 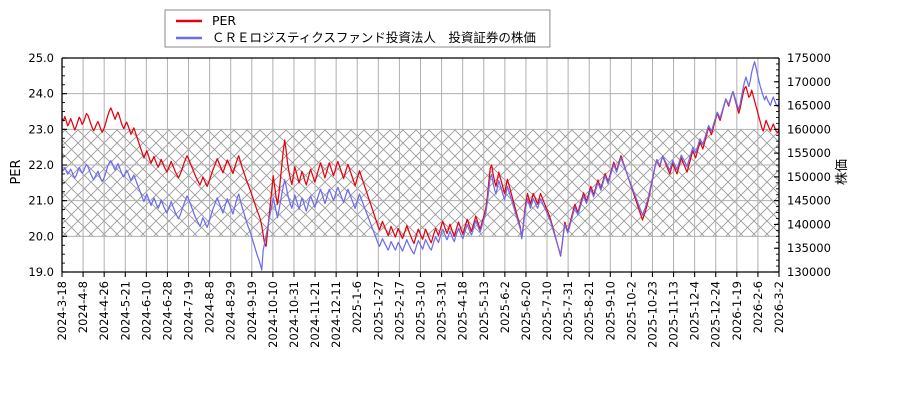 I want to click on x-tick-label: 2024-8-8, so click(x=210, y=307).